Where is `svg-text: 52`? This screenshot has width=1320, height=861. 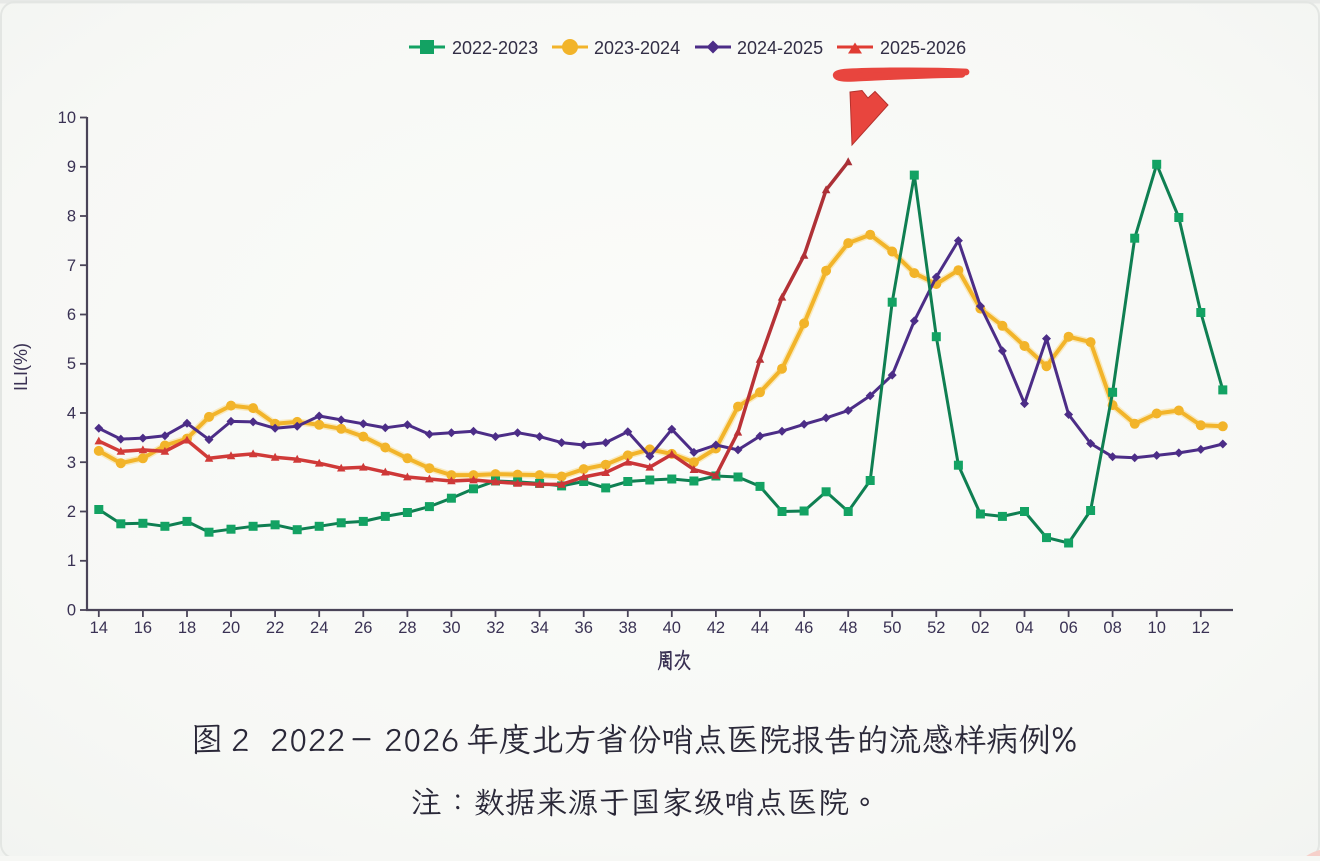
svg-text: 52 is located at coordinates (936, 628).